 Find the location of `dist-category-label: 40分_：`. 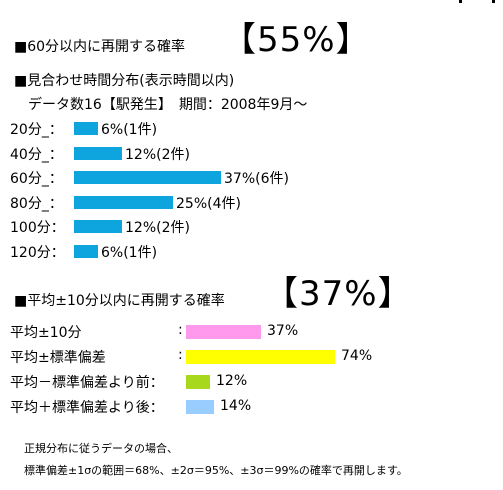

dist-category-label: 40分_： is located at coordinates (36, 154).